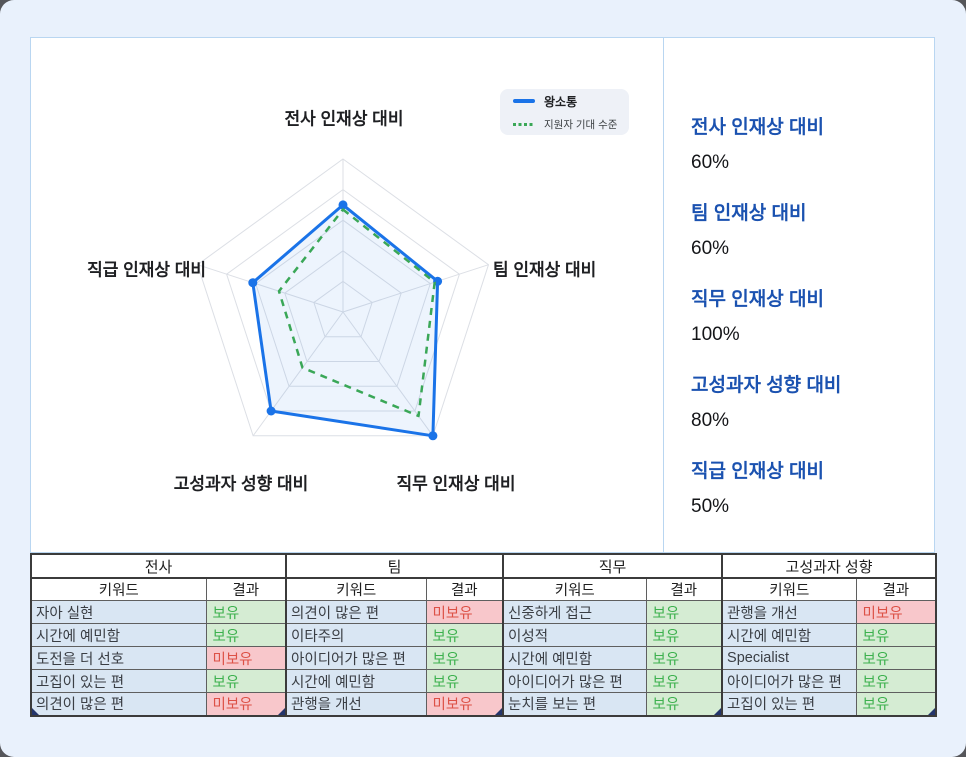  What do you see at coordinates (766, 401) in the screenshot?
I see `summary-item: 고성과자 성향 대비 80%` at bounding box center [766, 401].